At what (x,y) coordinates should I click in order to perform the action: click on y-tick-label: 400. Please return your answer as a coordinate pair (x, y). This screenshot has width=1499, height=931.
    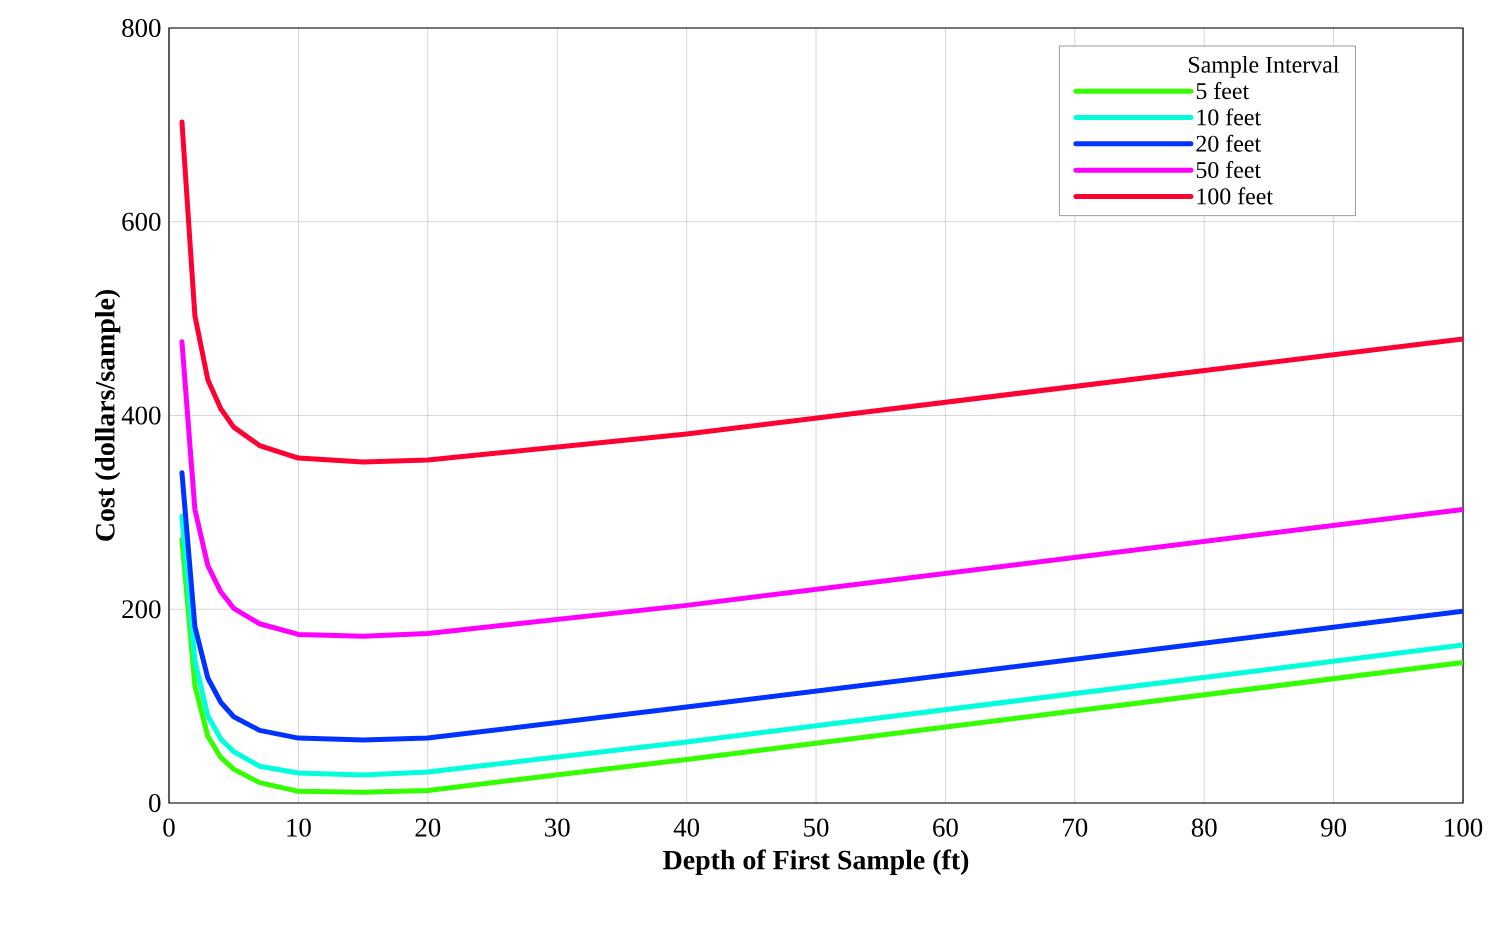
    Looking at the image, I should click on (141, 415).